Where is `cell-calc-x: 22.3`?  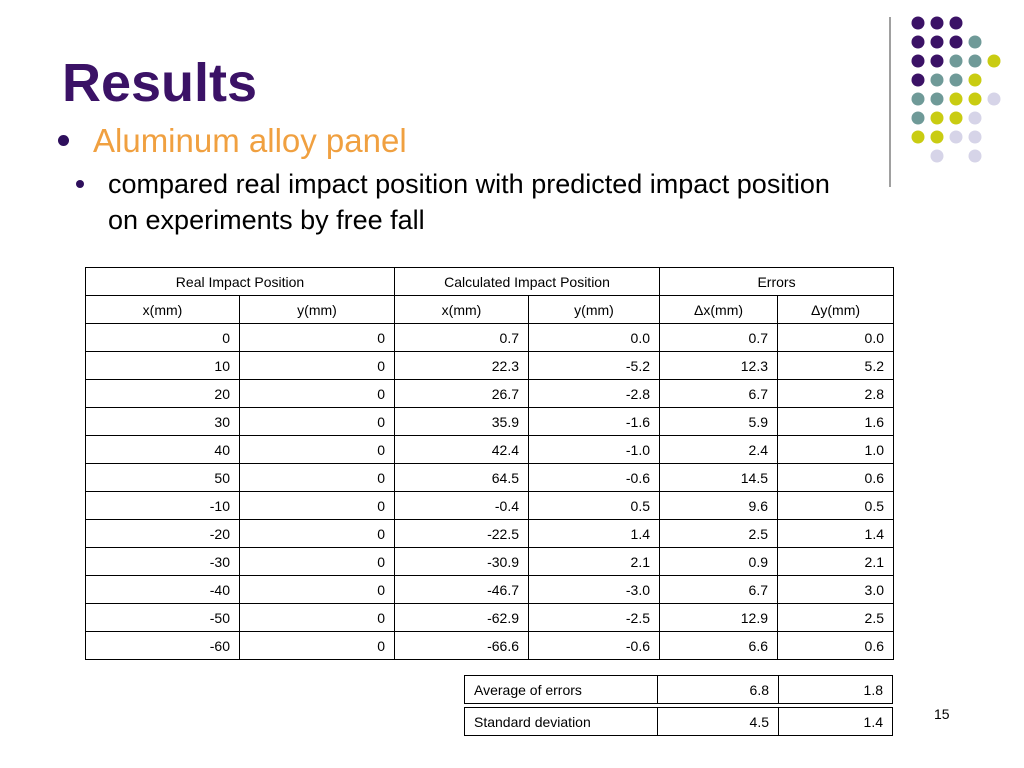
cell-calc-x: 22.3 is located at coordinates (461, 365).